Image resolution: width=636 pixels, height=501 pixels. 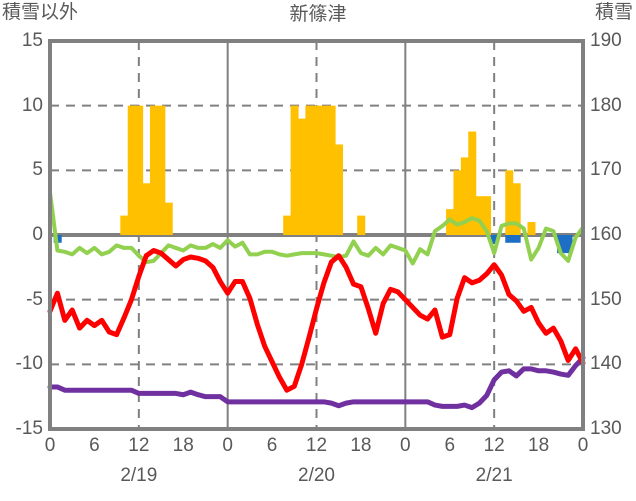 I want to click on y-axis-tick-right: 160, so click(x=606, y=234).